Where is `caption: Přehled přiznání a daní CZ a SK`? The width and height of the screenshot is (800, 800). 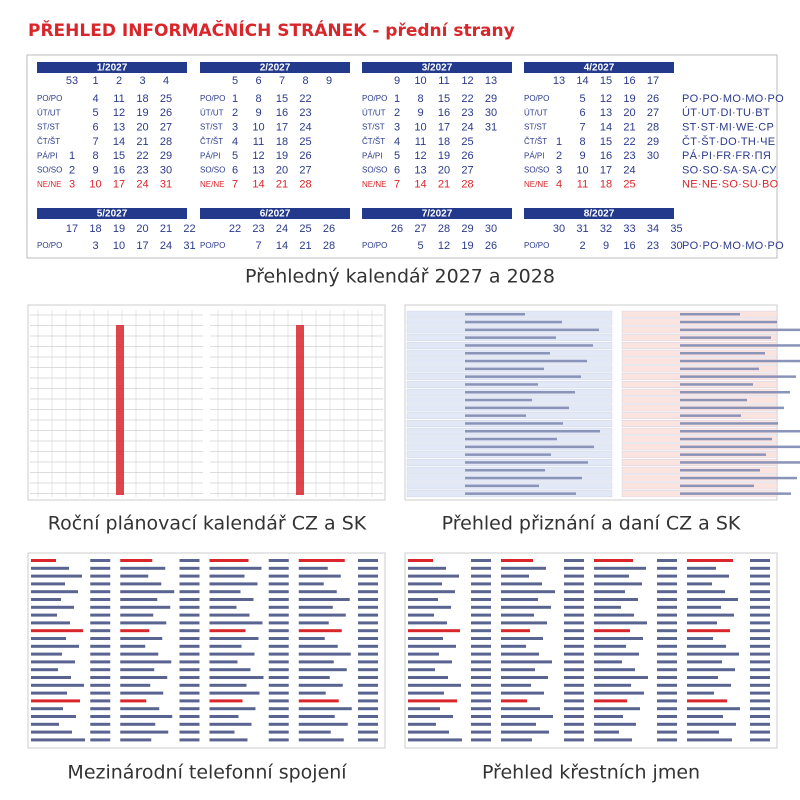 caption: Přehled přiznání a daní CZ a SK is located at coordinates (591, 524).